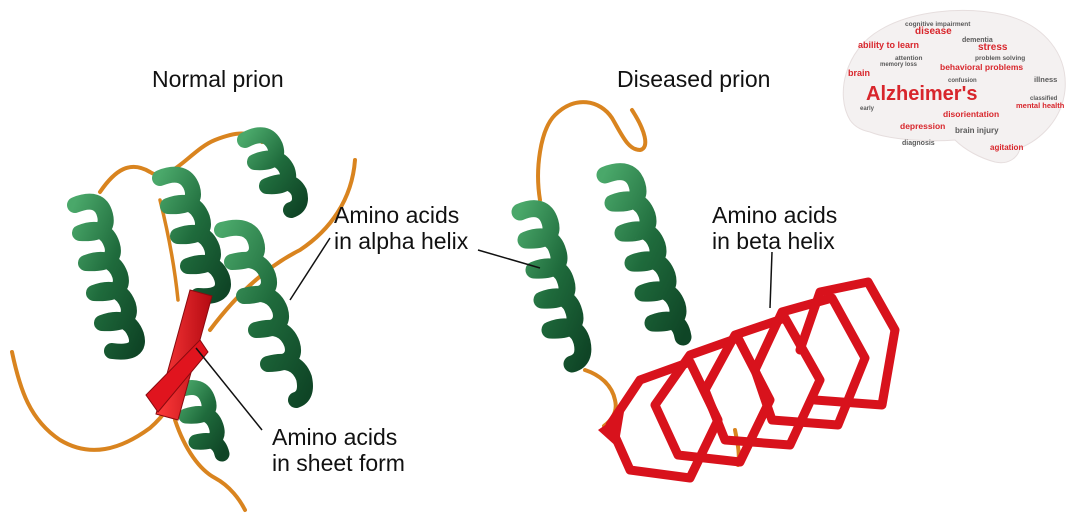  I want to click on leader-sheet-form, so click(229, 389).